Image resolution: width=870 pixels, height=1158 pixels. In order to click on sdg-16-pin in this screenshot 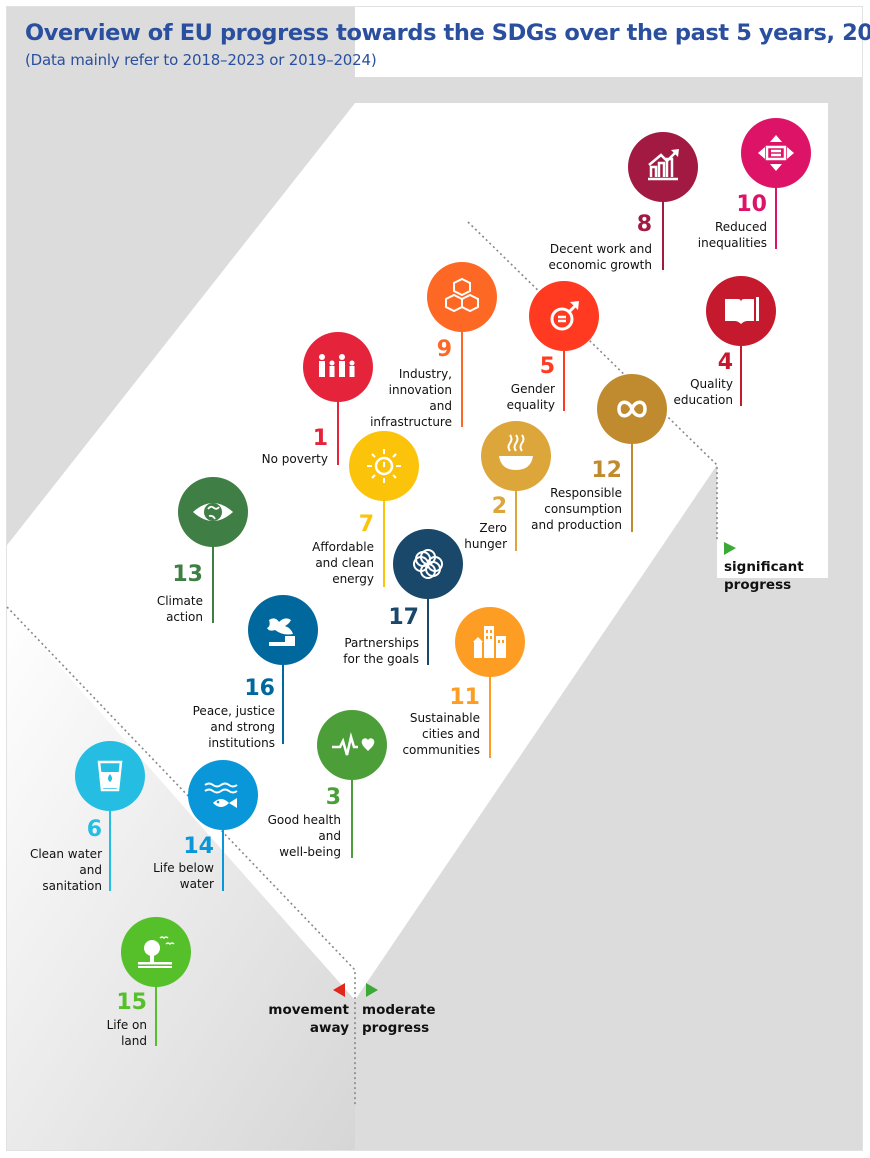, I will do `click(283, 669)`.